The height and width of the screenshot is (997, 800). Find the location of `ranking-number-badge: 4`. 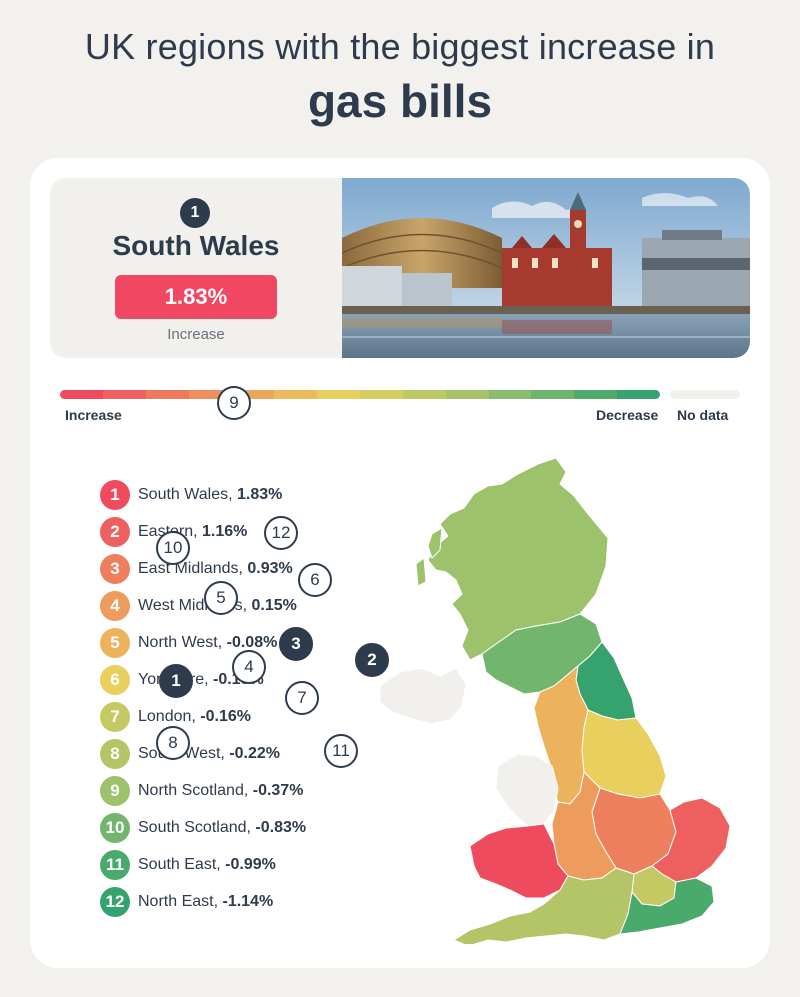

ranking-number-badge: 4 is located at coordinates (115, 606).